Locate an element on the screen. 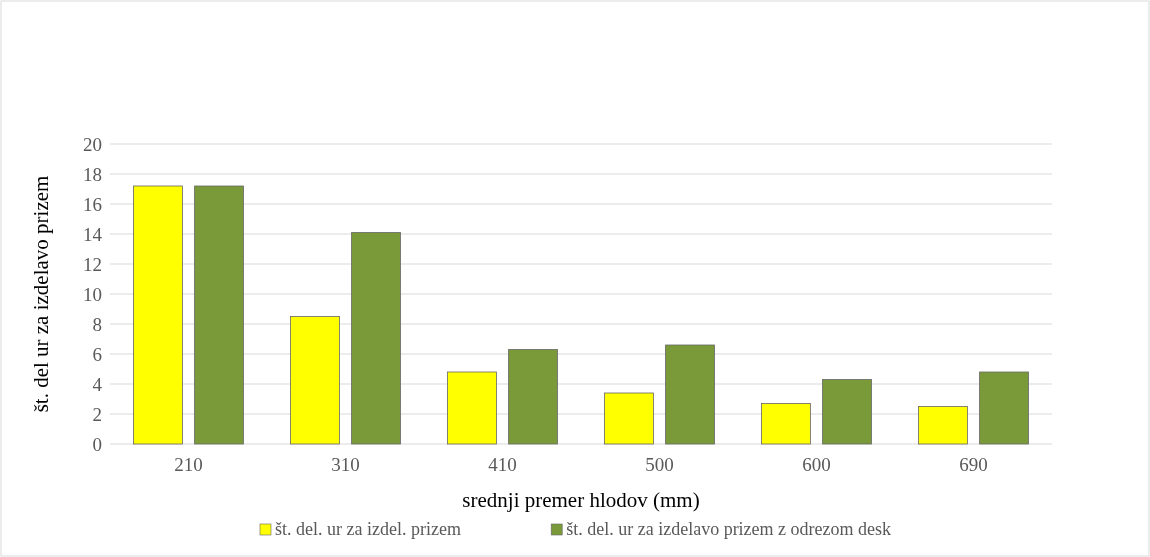 The width and height of the screenshot is (1150, 557). x-tick-label: 210 is located at coordinates (188, 464).